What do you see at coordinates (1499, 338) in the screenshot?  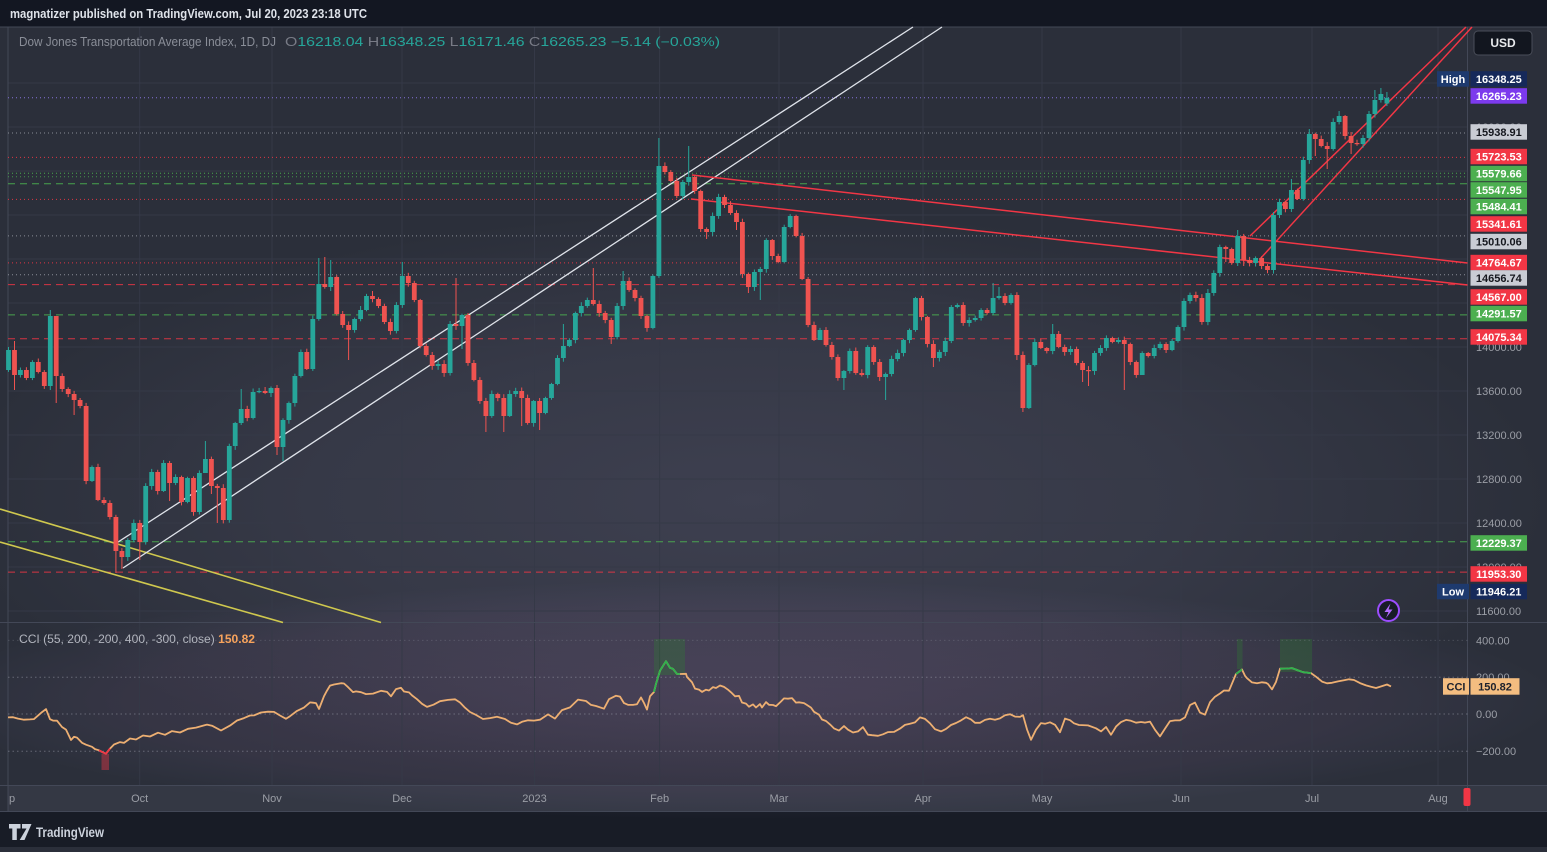 I see `svg-text: 14075.34` at bounding box center [1499, 338].